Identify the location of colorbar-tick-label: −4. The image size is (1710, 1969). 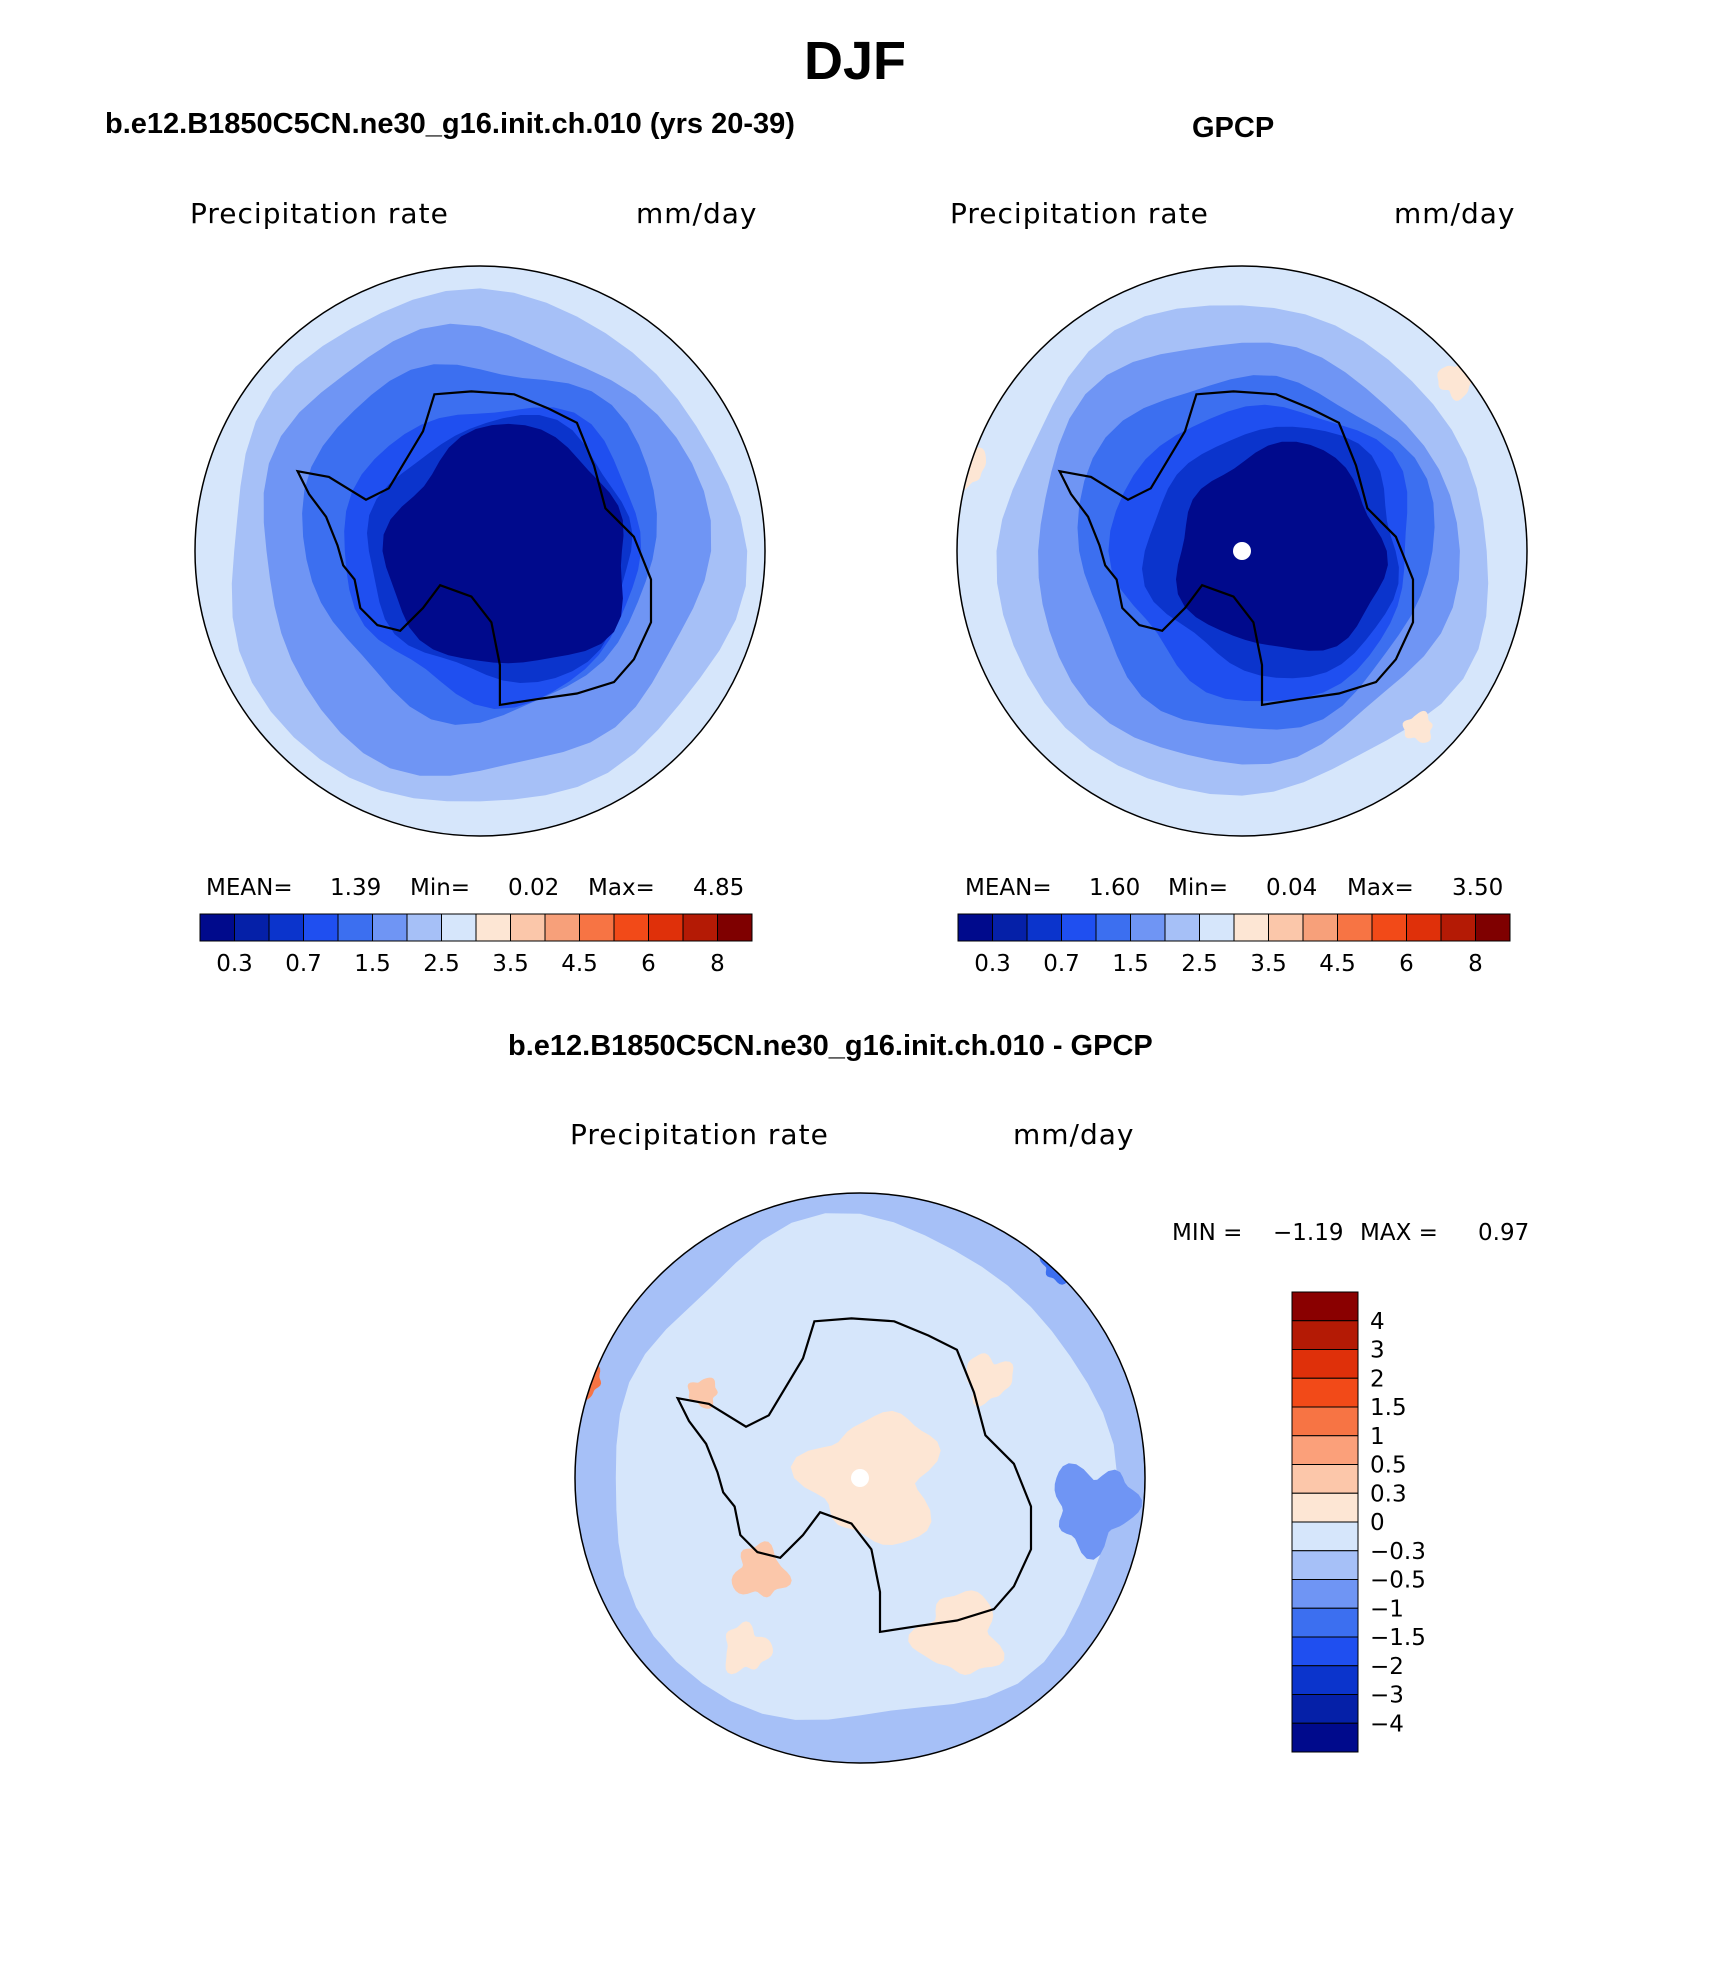
(1387, 1724).